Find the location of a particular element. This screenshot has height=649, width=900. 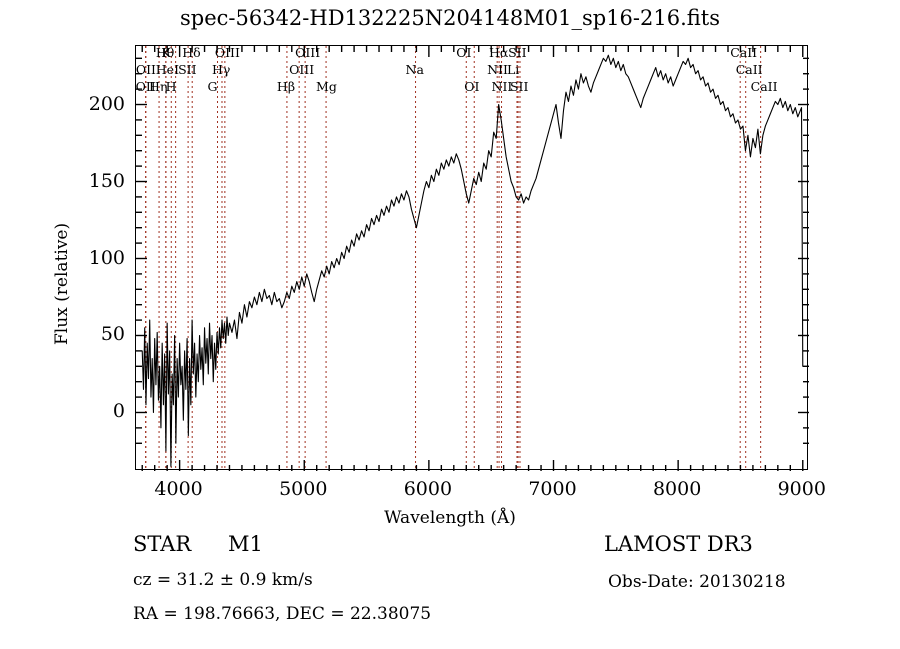

survey-label: LAMOST DR3 is located at coordinates (678, 544).